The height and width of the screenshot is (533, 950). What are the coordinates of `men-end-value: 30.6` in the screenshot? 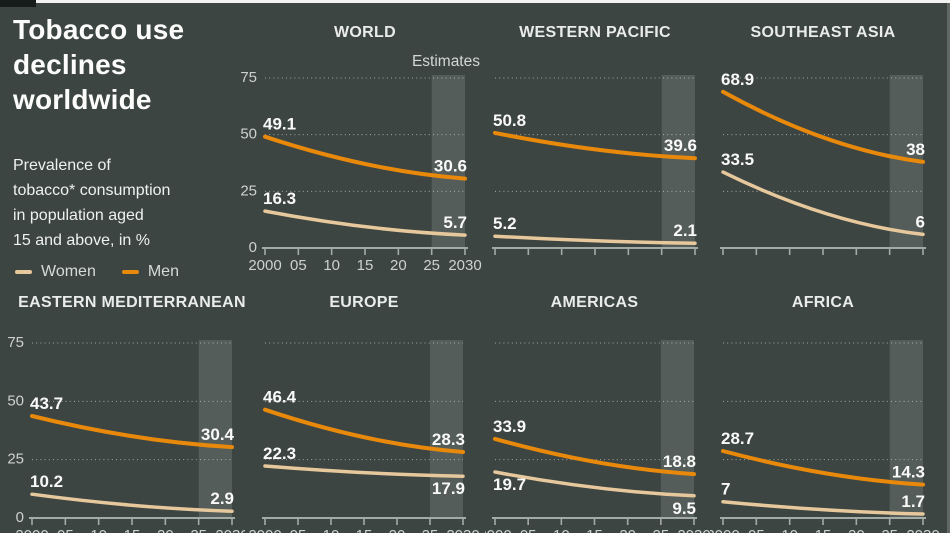 It's located at (450, 166).